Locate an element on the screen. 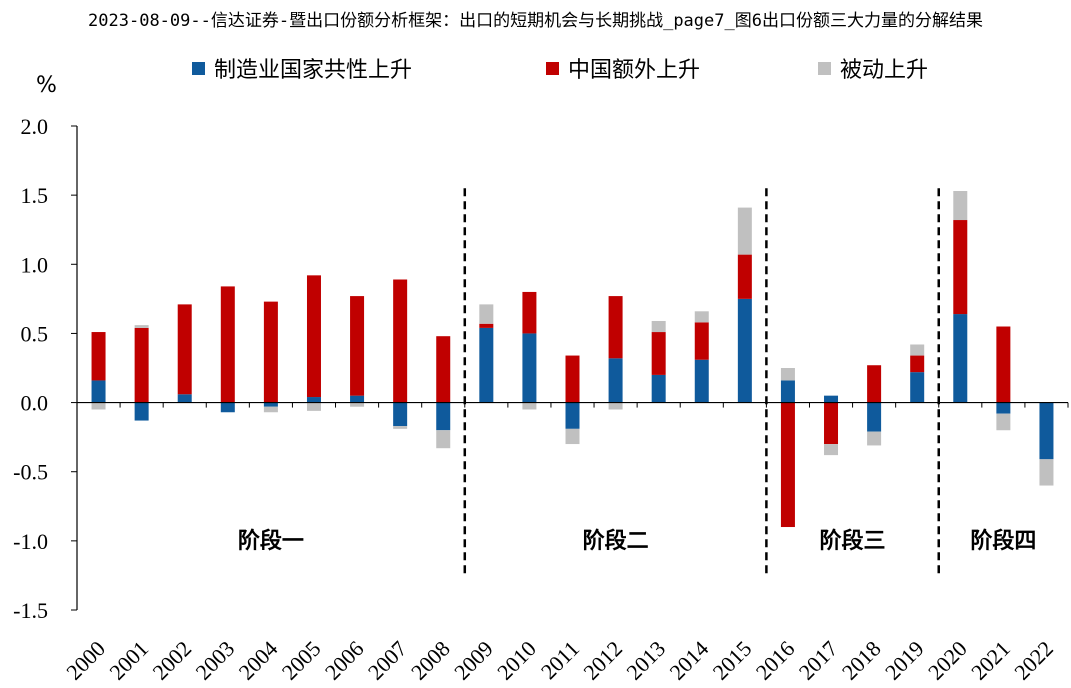  x-tick-label: 2020 is located at coordinates (947, 660).